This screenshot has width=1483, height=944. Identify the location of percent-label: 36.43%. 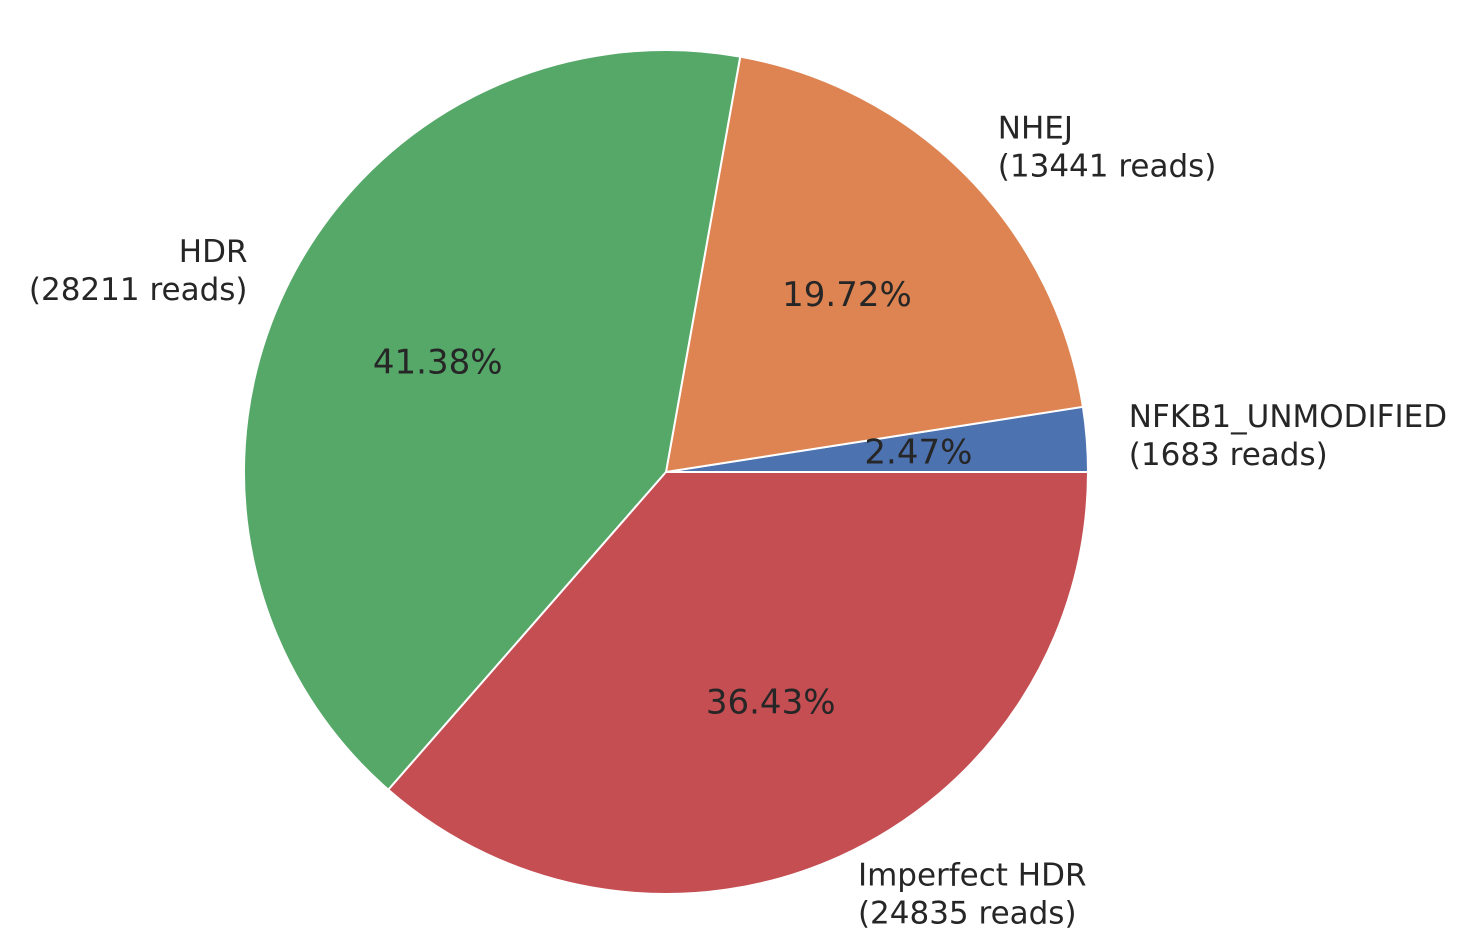
(771, 703).